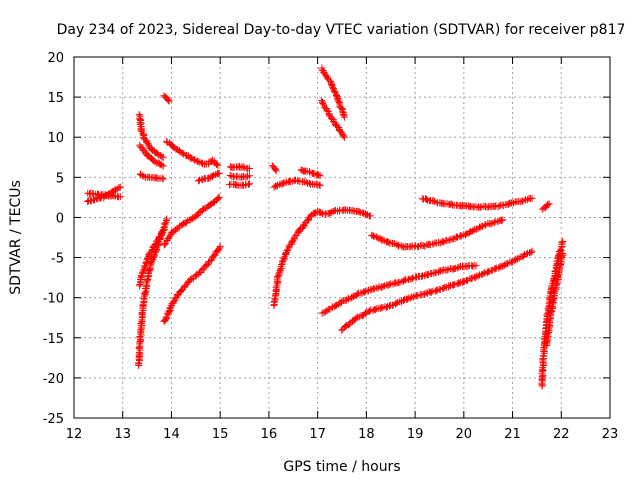 Image resolution: width=640 pixels, height=480 pixels. I want to click on x-tick-label: 22, so click(561, 434).